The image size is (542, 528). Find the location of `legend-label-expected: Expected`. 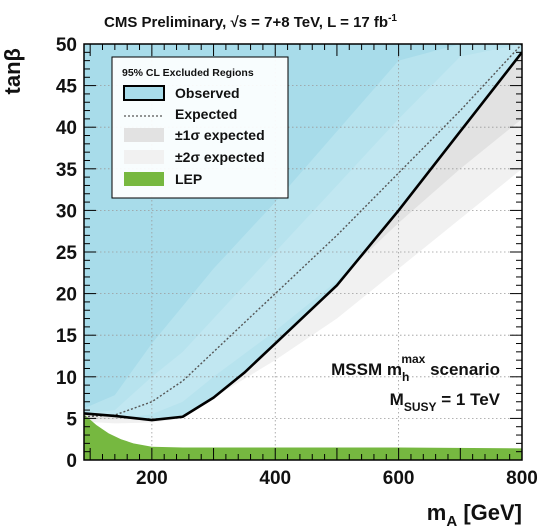

legend-label-expected: Expected is located at coordinates (206, 114).